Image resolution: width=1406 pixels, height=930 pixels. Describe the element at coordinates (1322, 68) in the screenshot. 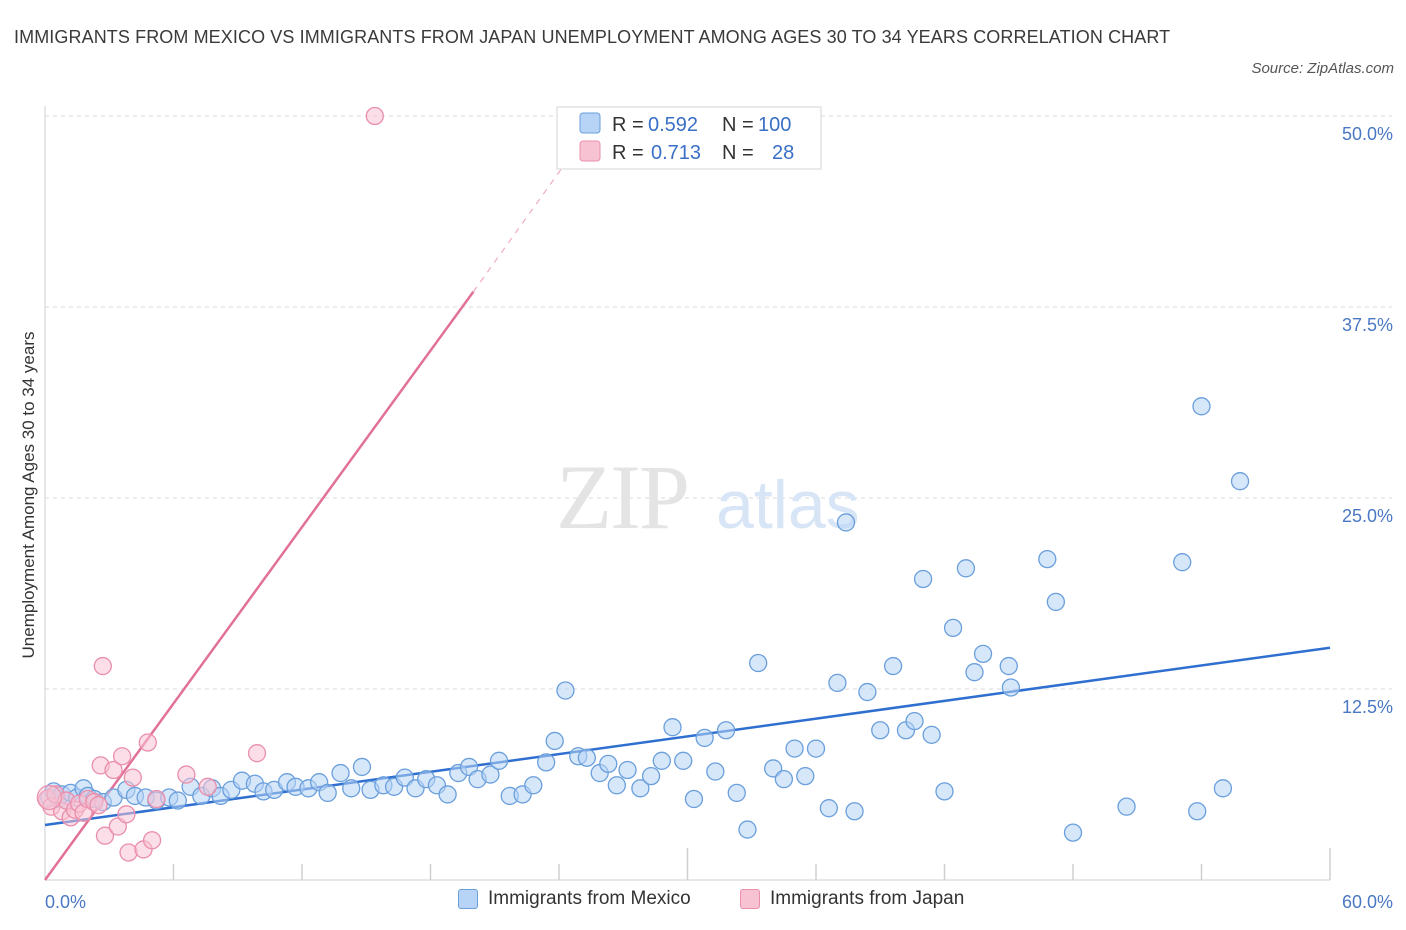

I see `source-label: Source: ZipAtlas.com` at that location.